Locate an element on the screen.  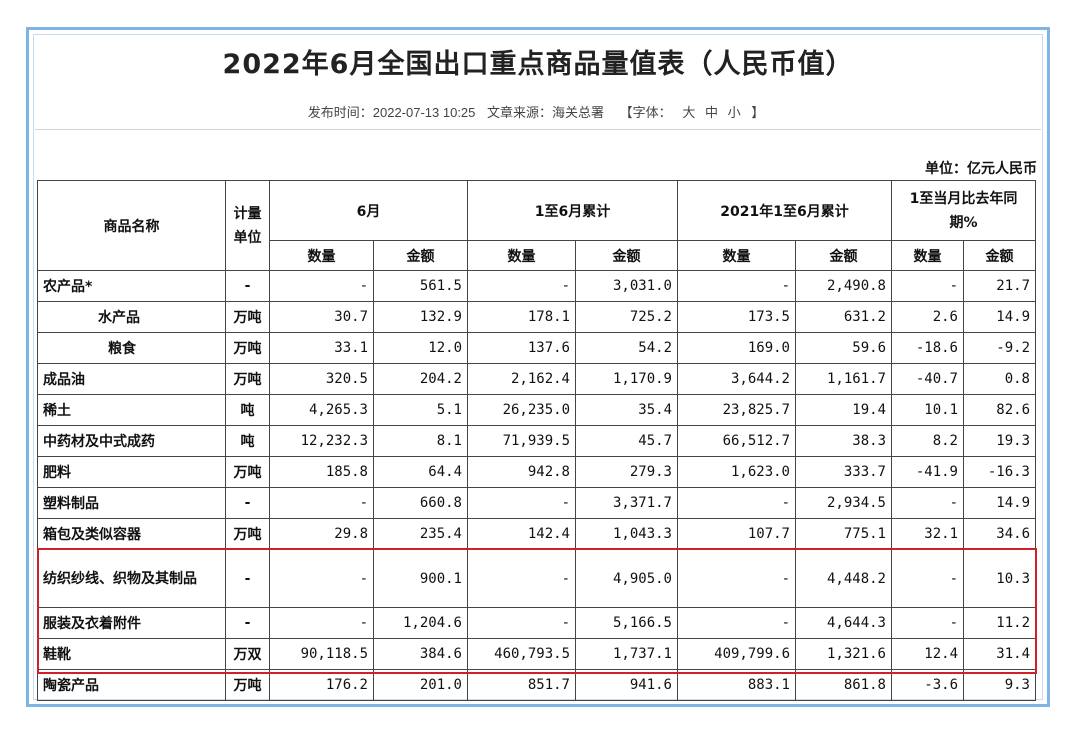
cell-a6: 900.1 is located at coordinates (420, 578).